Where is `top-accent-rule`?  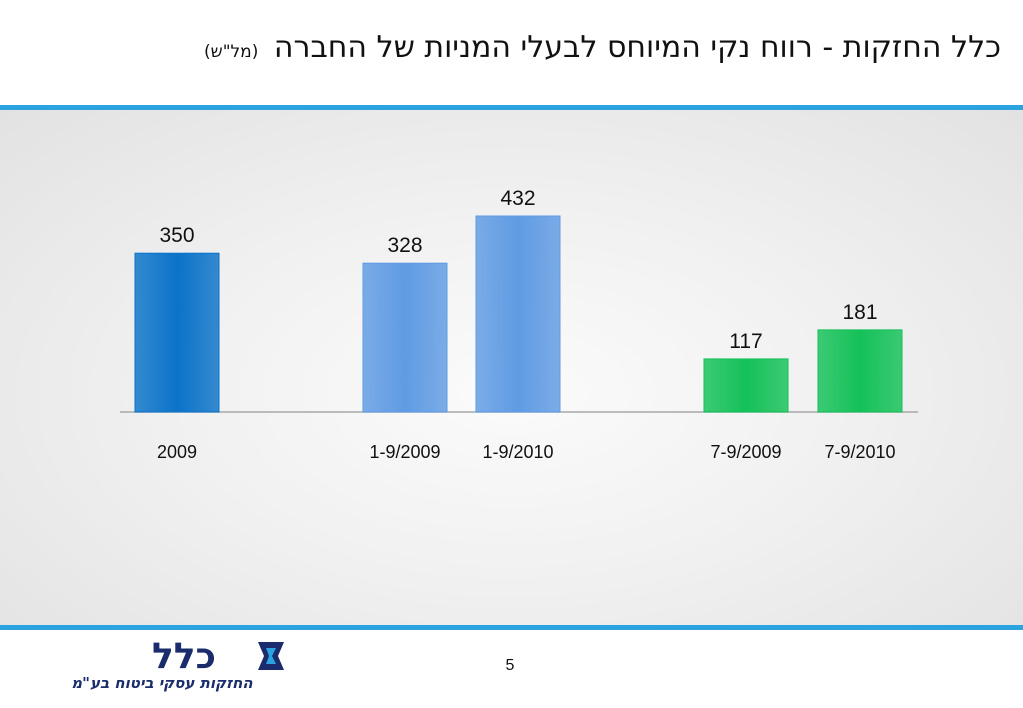
top-accent-rule is located at coordinates (511, 107).